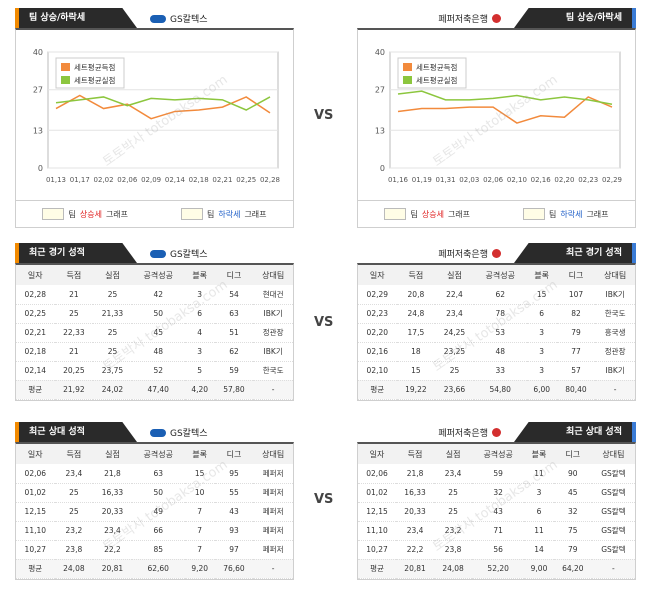 This screenshot has width=650, height=590. I want to click on x-tick-label: 02,09, so click(151, 180).